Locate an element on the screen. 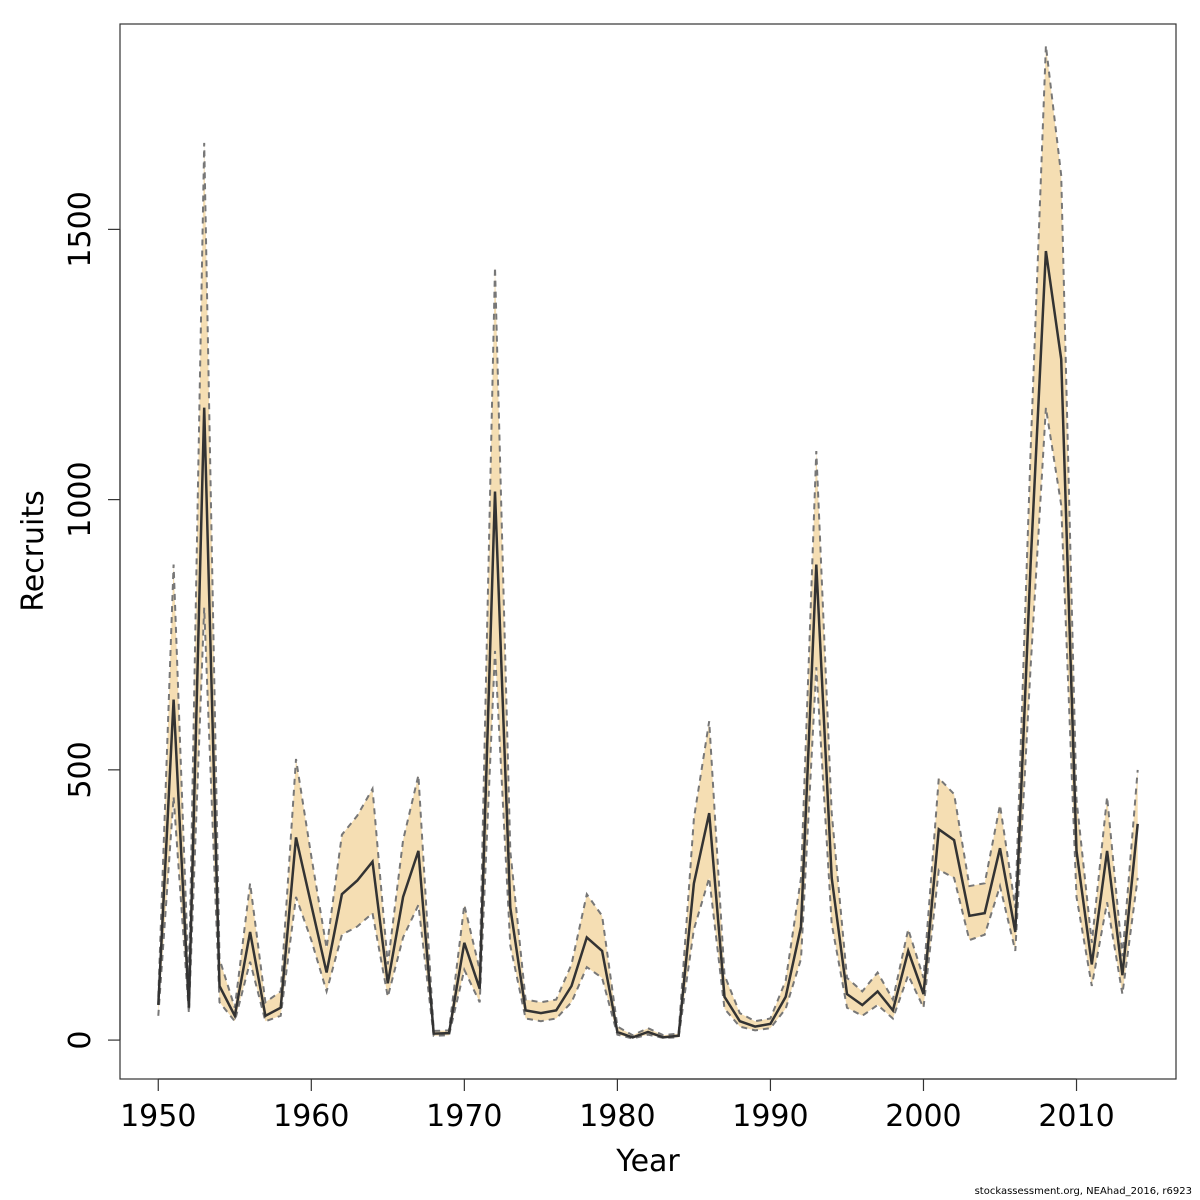 Image resolution: width=1200 pixels, height=1200 pixels. x-tick-label: 1970 is located at coordinates (464, 1116).